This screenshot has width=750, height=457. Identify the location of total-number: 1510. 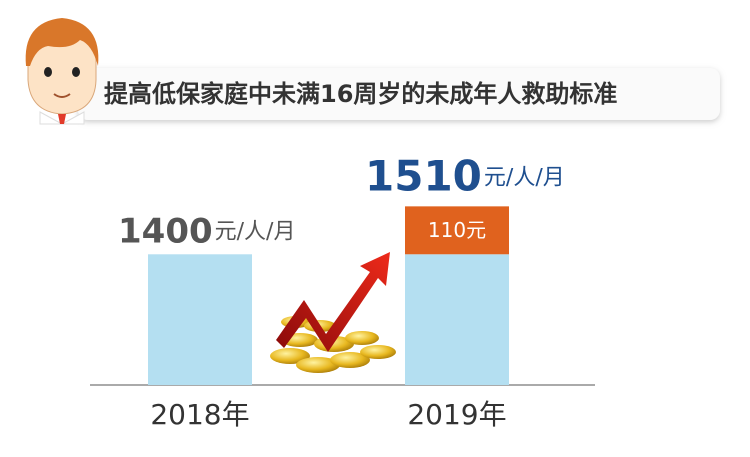
(423, 175).